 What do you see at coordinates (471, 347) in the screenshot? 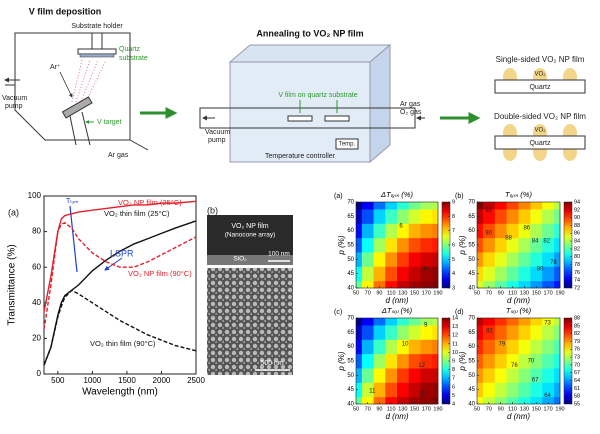
I see `y-tick-label: 60` at bounding box center [471, 347].